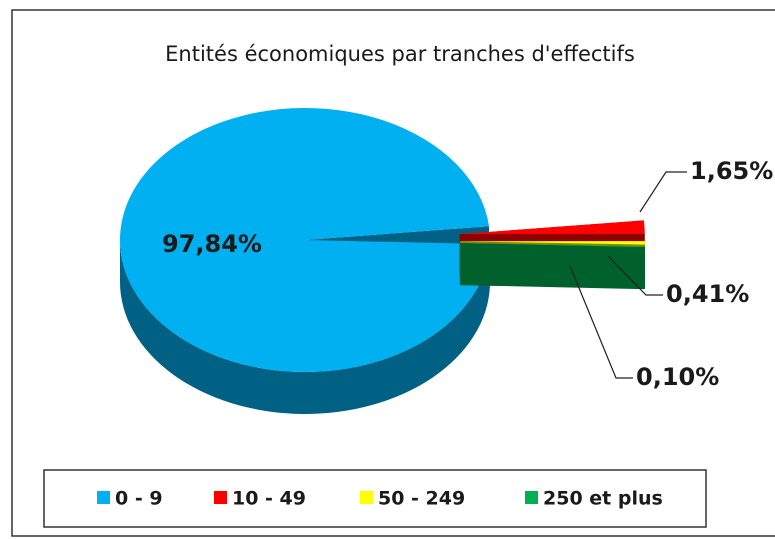 The image size is (775, 539). Describe the element at coordinates (375, 498) in the screenshot. I see `legend-box` at that location.